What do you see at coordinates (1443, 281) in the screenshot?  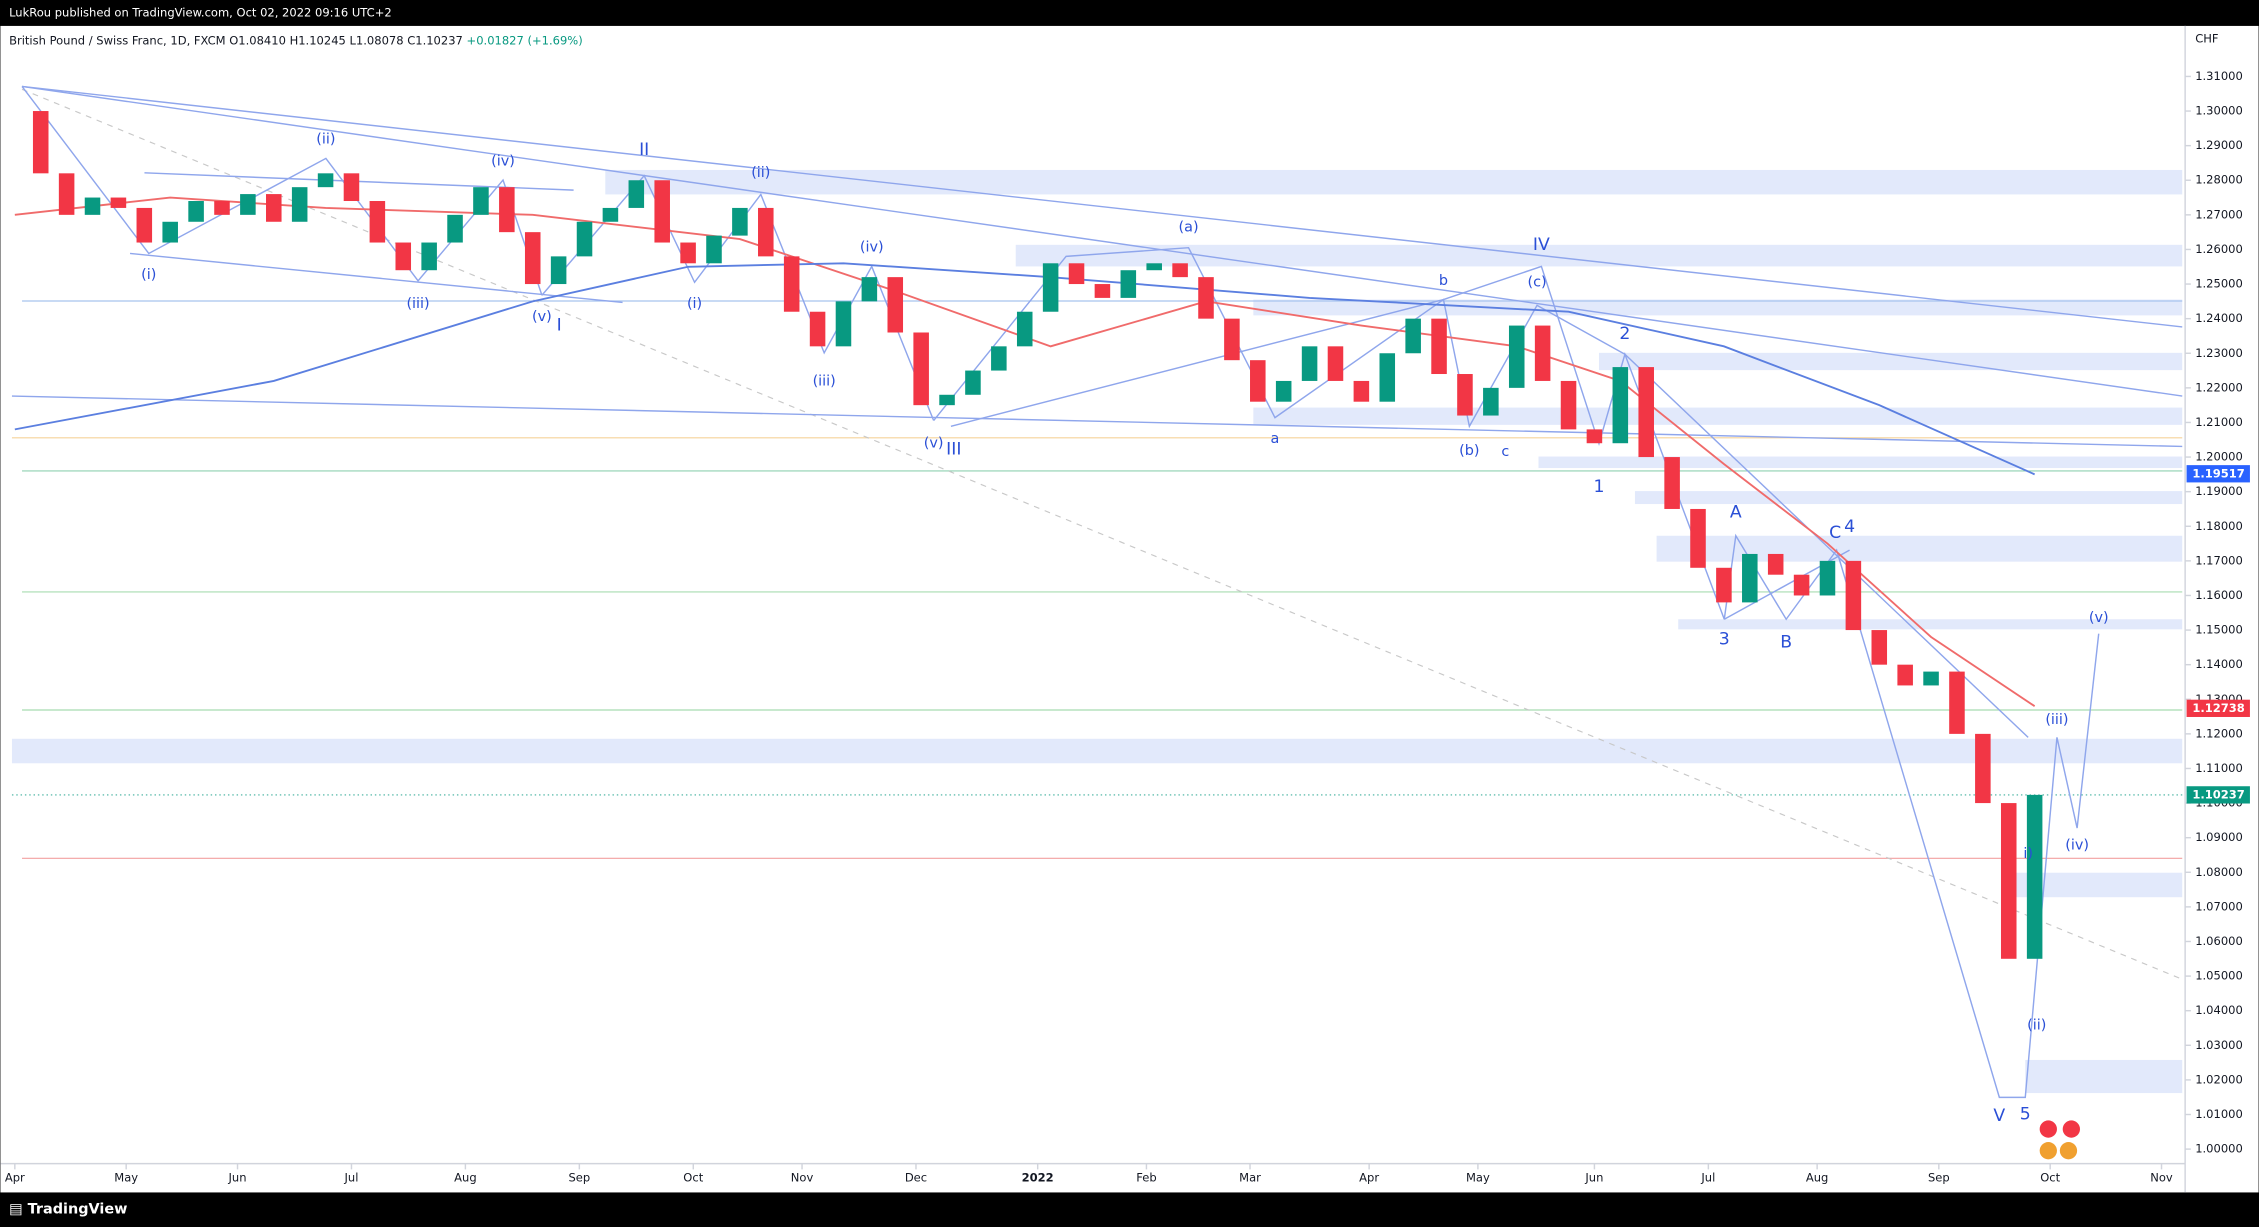 I see `wave-label: b` at bounding box center [1443, 281].